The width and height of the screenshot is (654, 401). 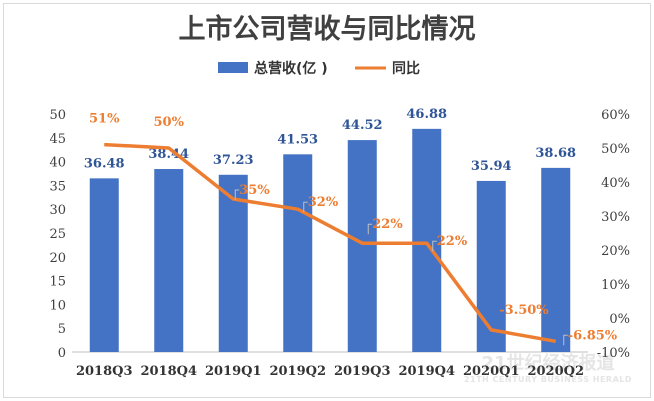 I want to click on left-tick-label: 15, so click(x=57, y=282).